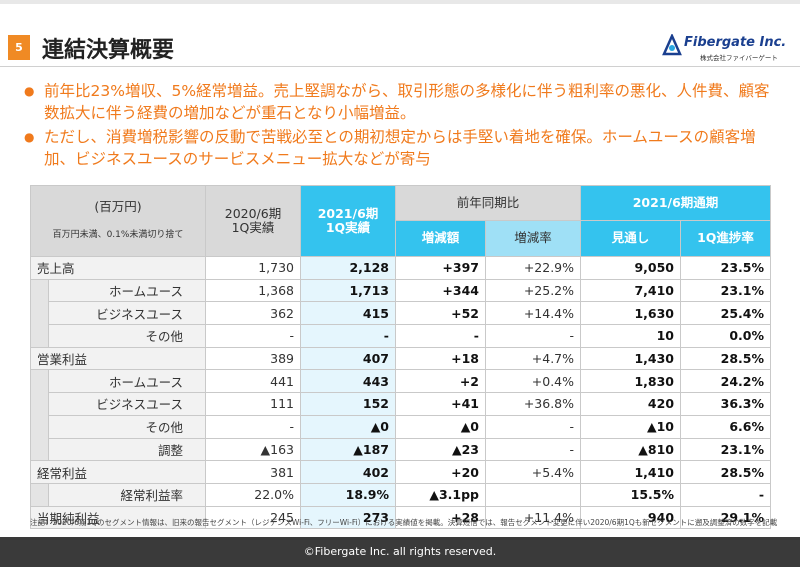  Describe the element at coordinates (631, 313) in the screenshot. I see `cell: 1,630` at that location.